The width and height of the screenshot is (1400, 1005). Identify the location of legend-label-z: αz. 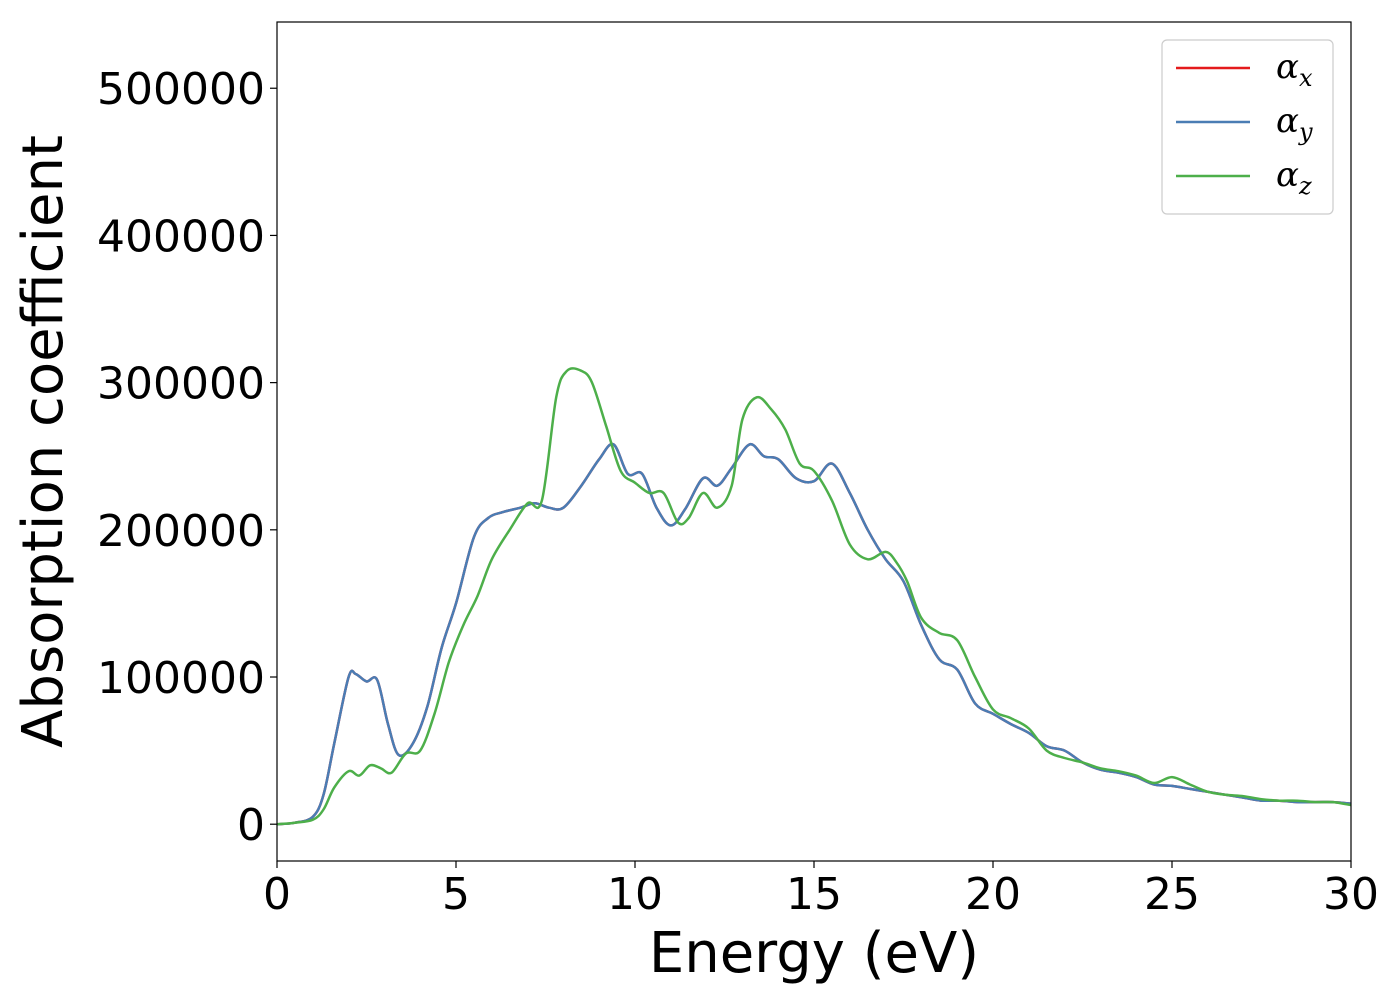
(1294, 177).